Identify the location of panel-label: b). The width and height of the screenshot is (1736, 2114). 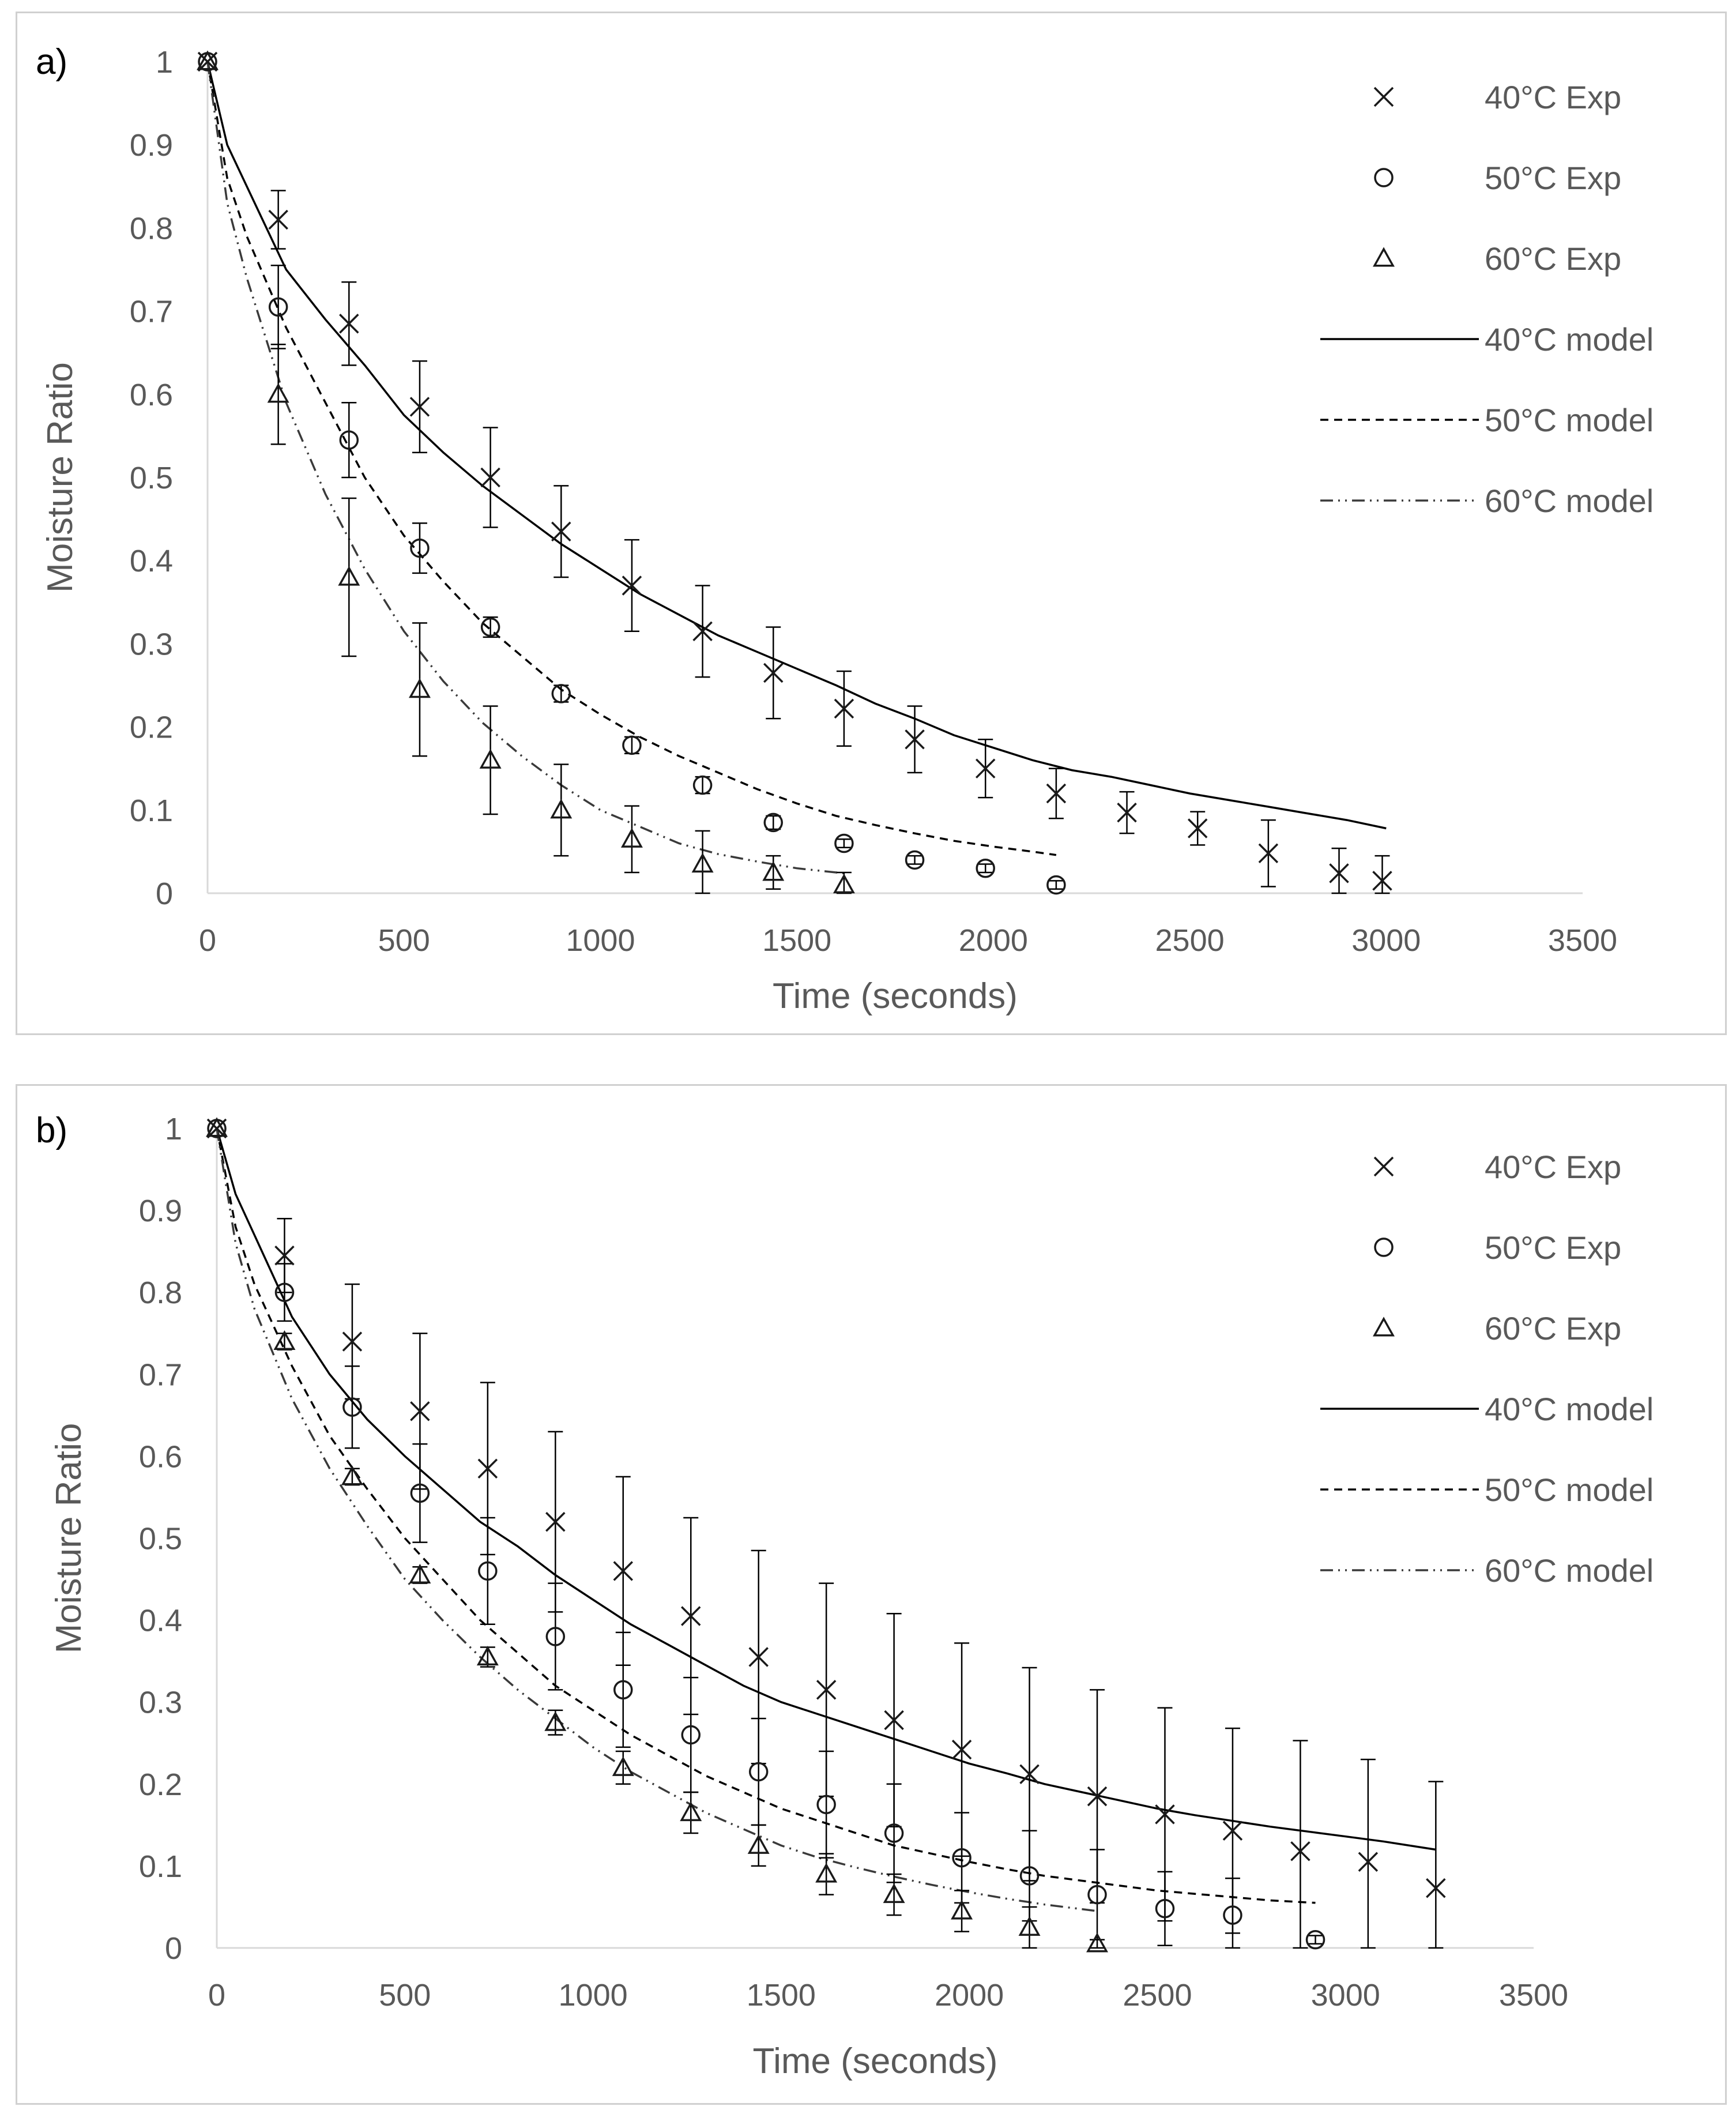
(51, 1130).